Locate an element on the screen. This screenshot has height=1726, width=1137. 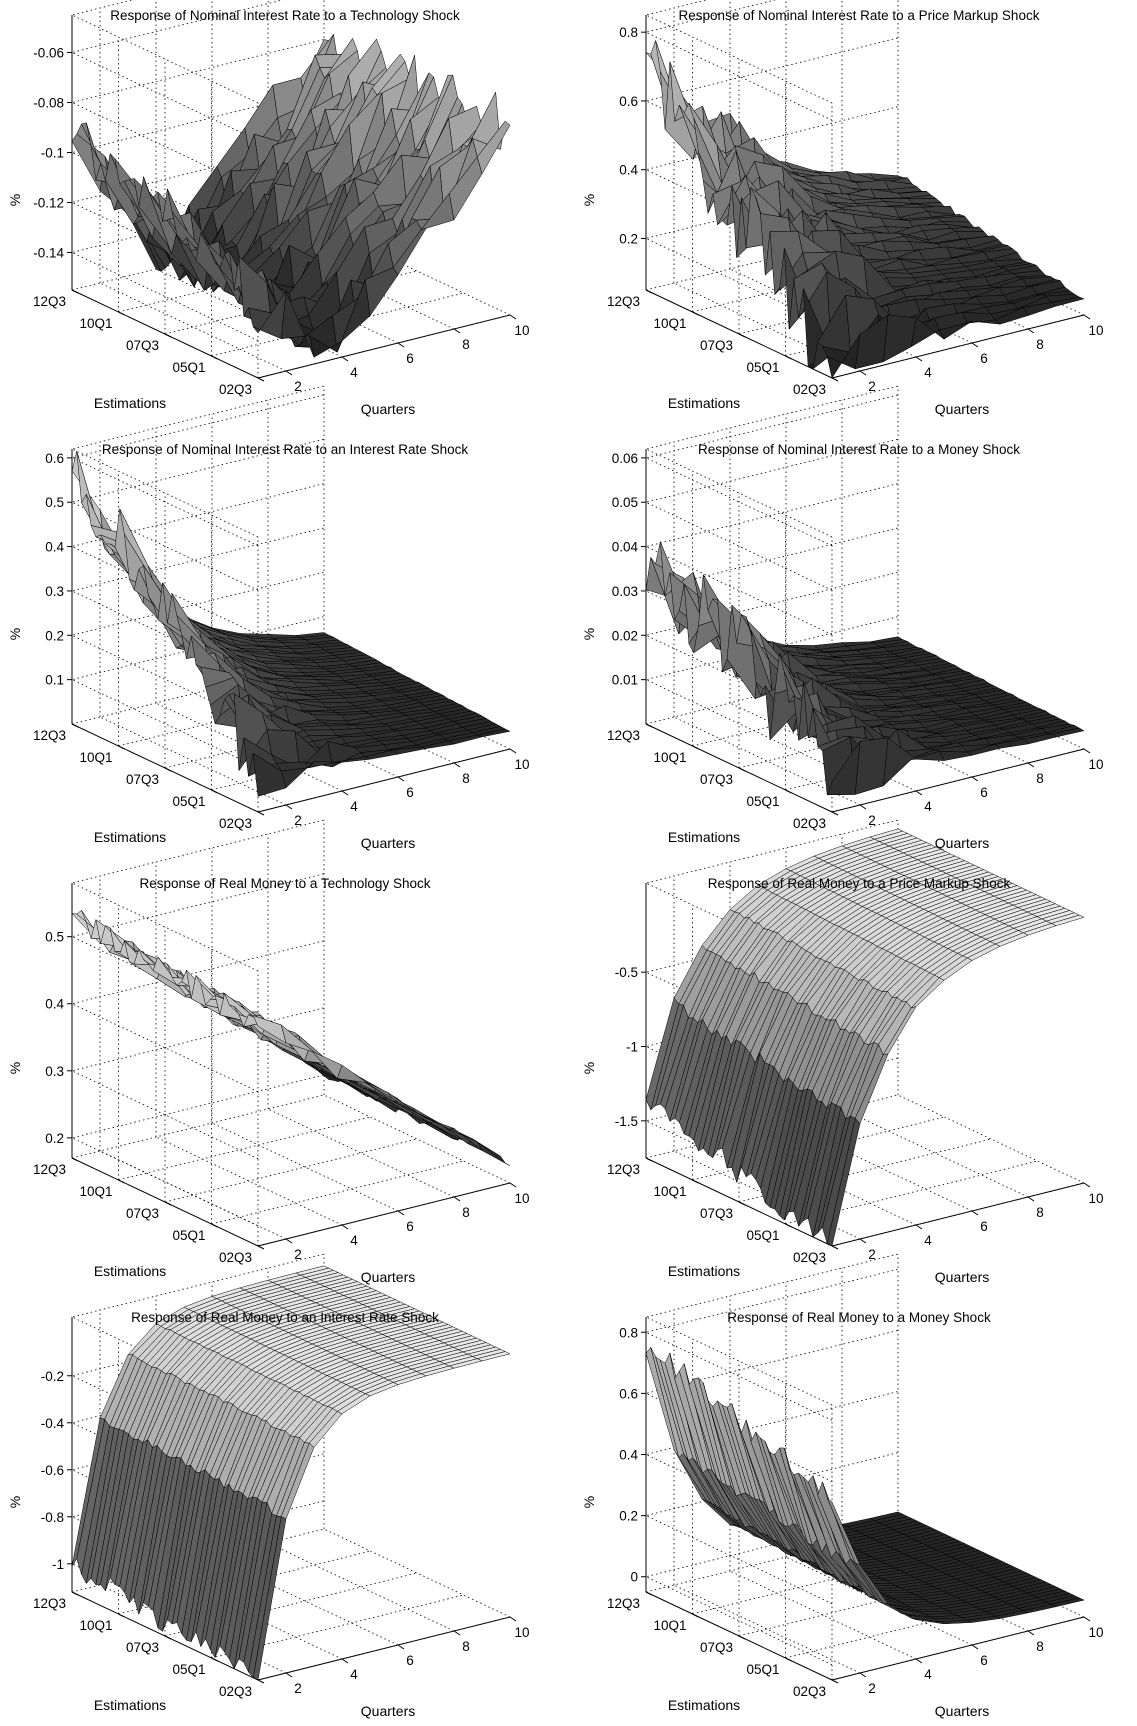
z-tick-label: -0.2 is located at coordinates (52, 1376).